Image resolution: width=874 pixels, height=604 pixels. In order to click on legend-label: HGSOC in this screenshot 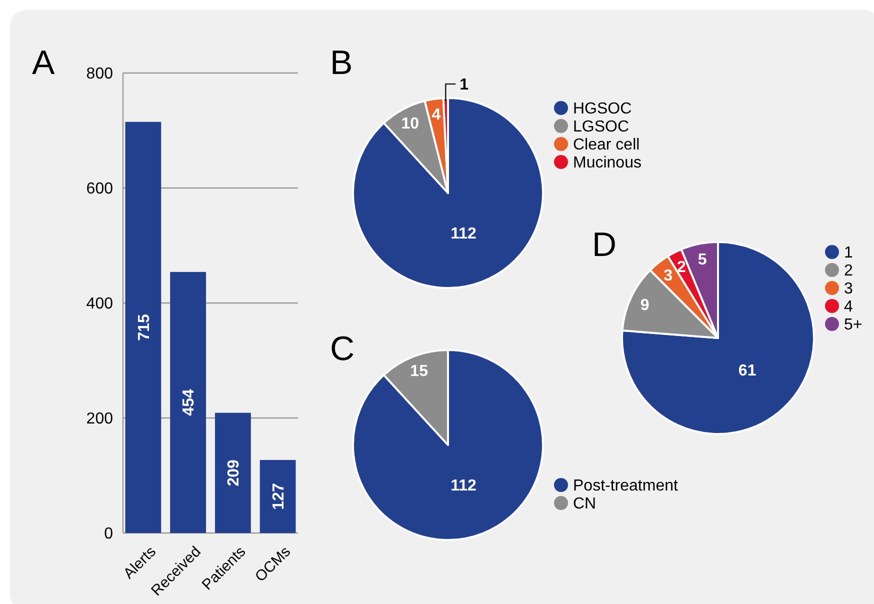, I will do `click(602, 109)`.